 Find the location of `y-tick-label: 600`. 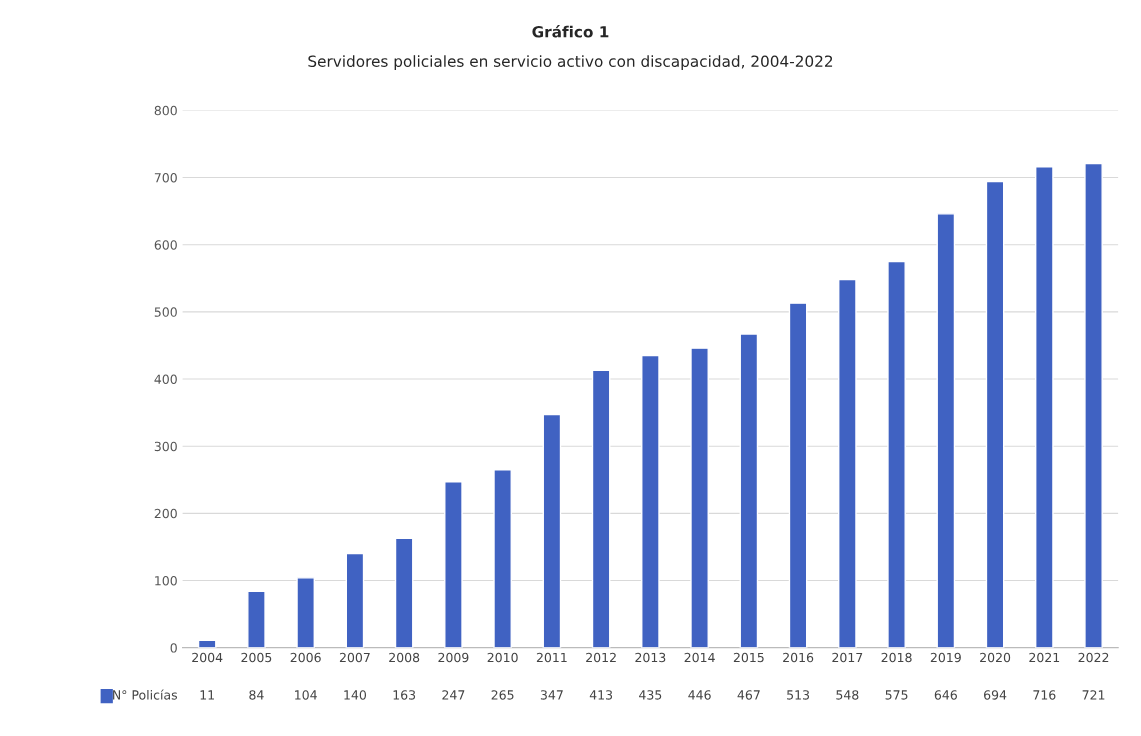

y-tick-label: 600 is located at coordinates (165, 245).